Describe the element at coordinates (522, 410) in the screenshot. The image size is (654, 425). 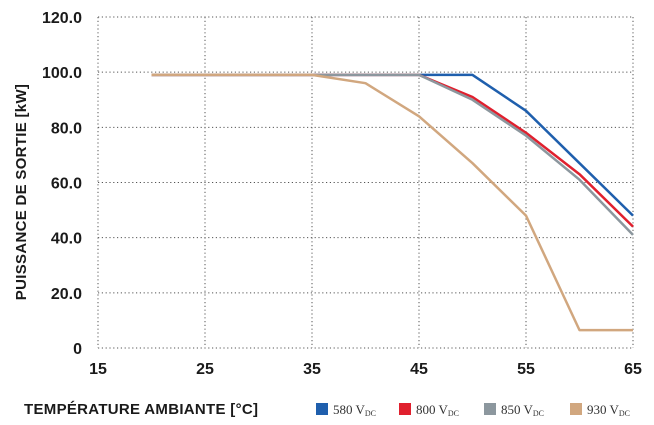
I see `legend-label-2: 850 VDC` at that location.